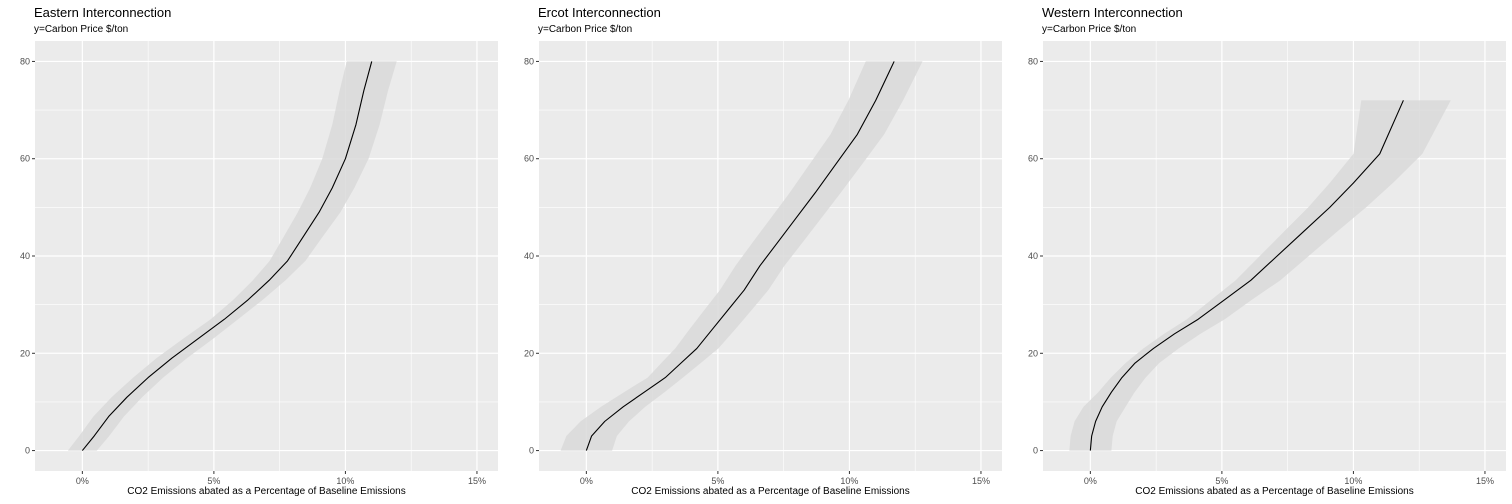 Image resolution: width=1512 pixels, height=504 pixels. I want to click on facet-title: Ercot Interconnection, so click(599, 12).